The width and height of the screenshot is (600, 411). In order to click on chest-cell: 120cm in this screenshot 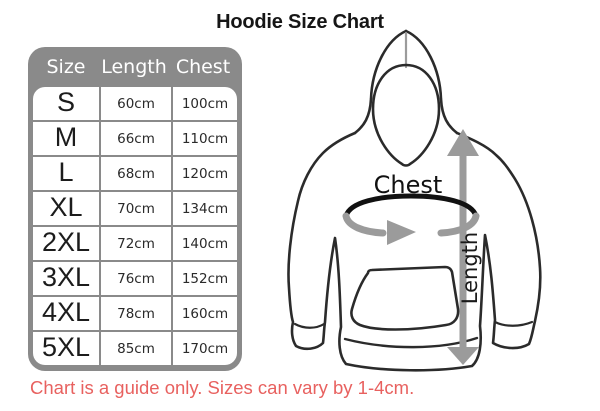, I will do `click(204, 173)`.